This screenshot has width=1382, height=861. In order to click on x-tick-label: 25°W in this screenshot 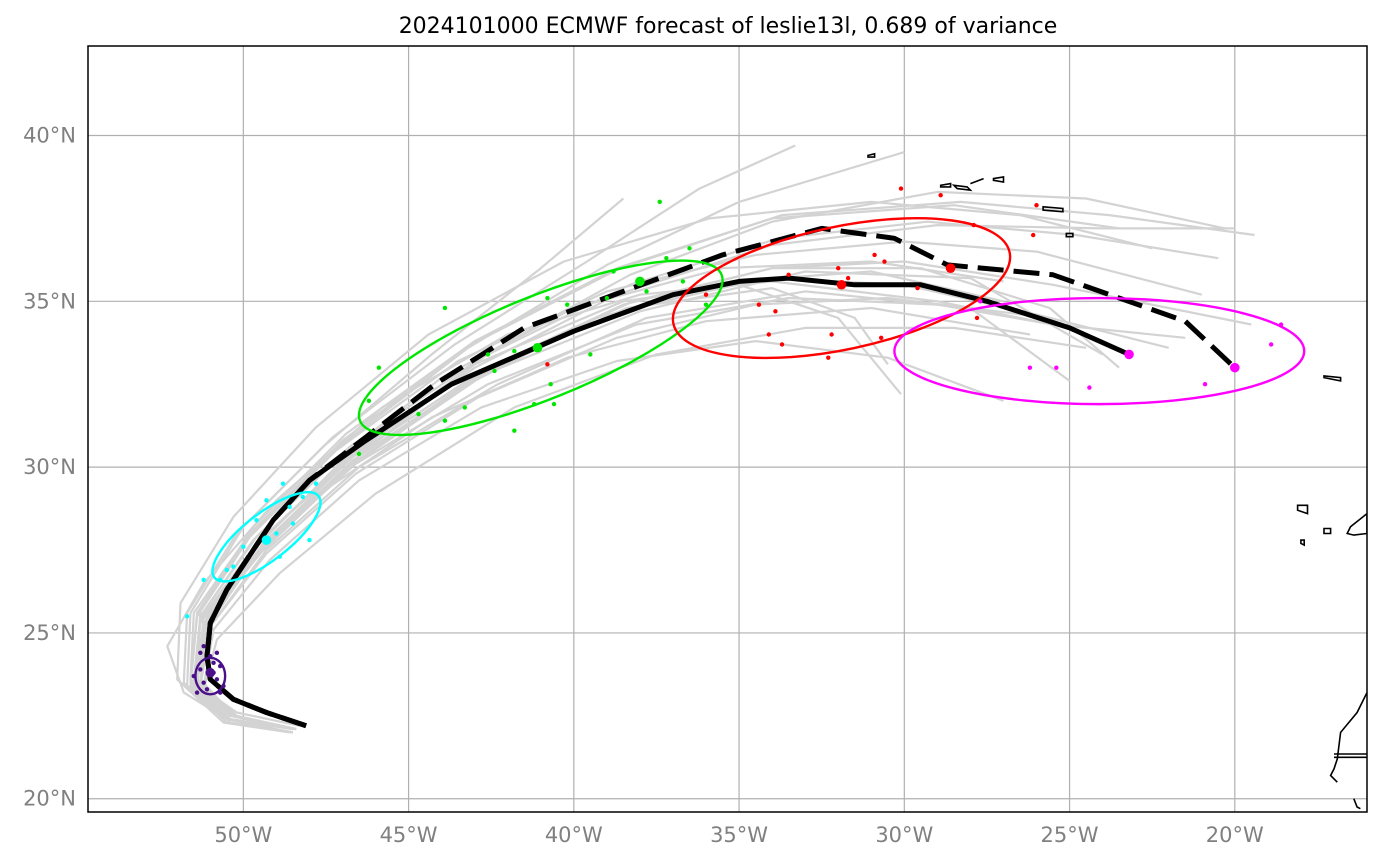, I will do `click(1070, 835)`.